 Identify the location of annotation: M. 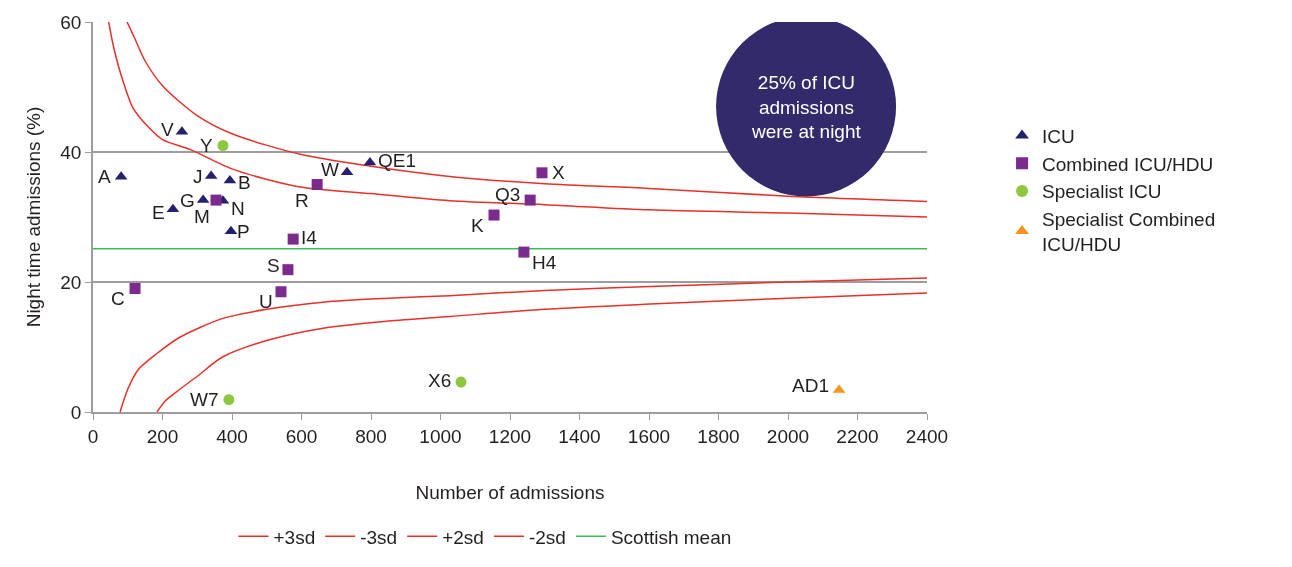
(202, 216).